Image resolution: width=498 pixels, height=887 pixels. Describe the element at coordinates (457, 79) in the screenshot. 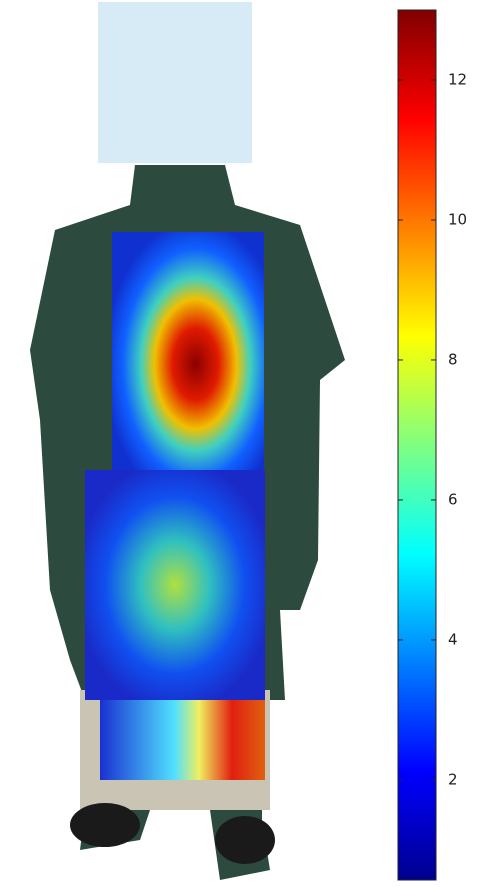

I see `tick-label: 12` at that location.